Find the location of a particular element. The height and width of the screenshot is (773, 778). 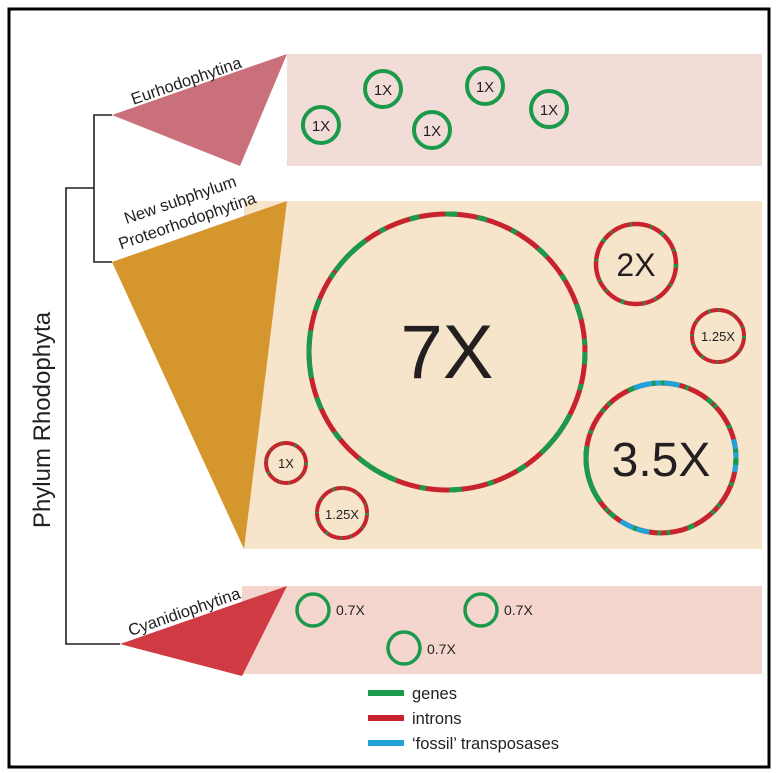

legend-swatch-transposases is located at coordinates (386, 743).